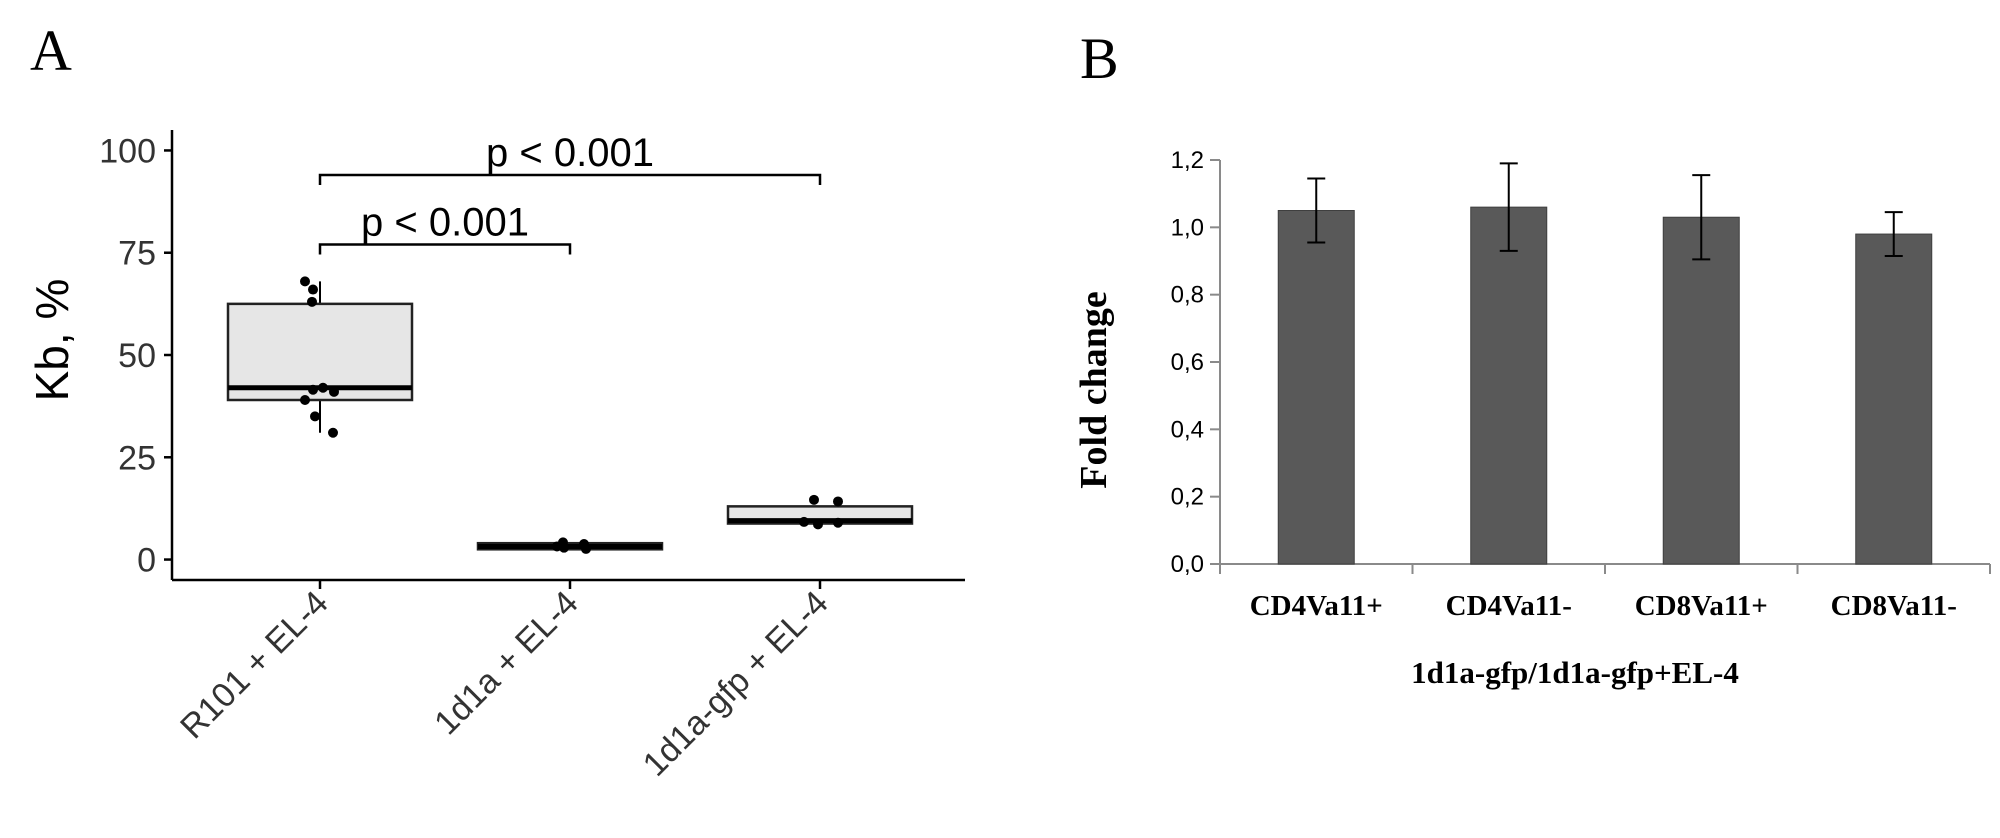  Describe the element at coordinates (51, 50) in the screenshot. I see `panel-a-label: A` at that location.